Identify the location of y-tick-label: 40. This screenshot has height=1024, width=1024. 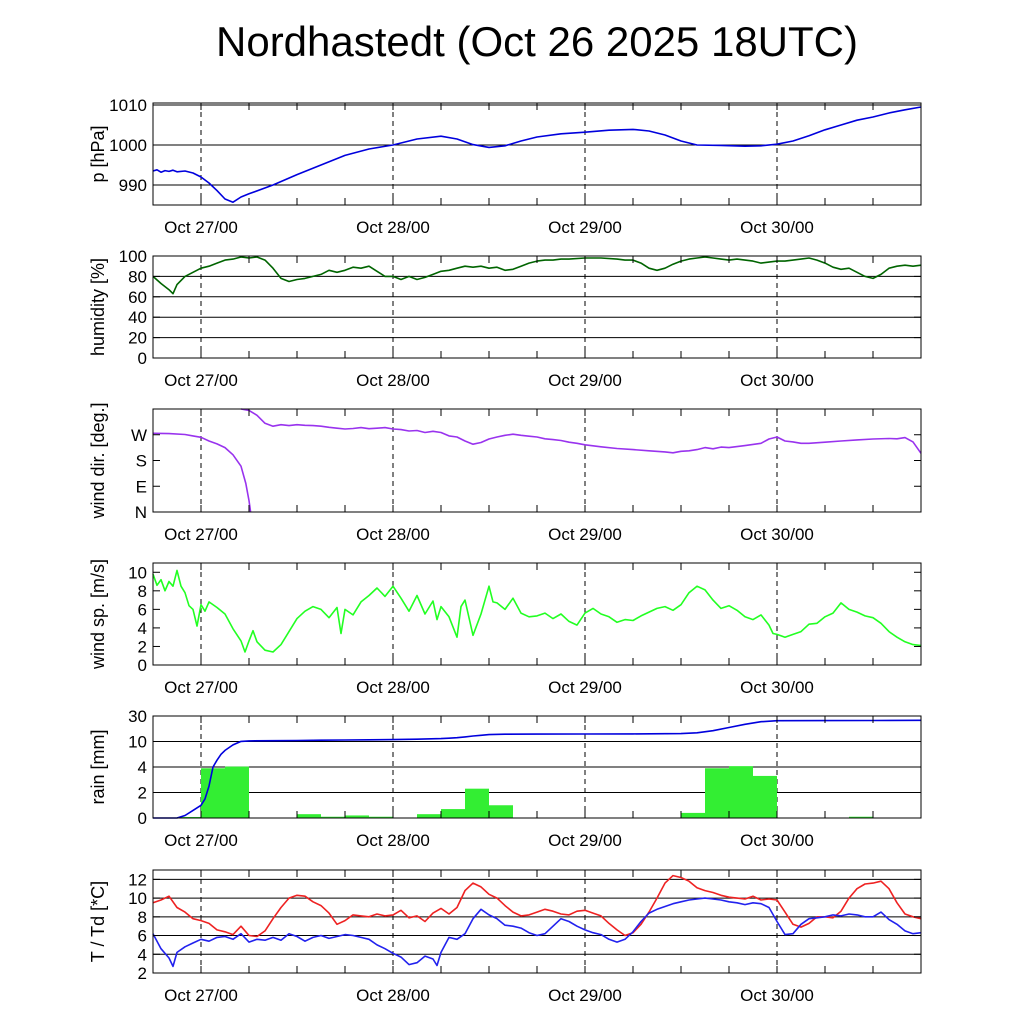
(137, 317).